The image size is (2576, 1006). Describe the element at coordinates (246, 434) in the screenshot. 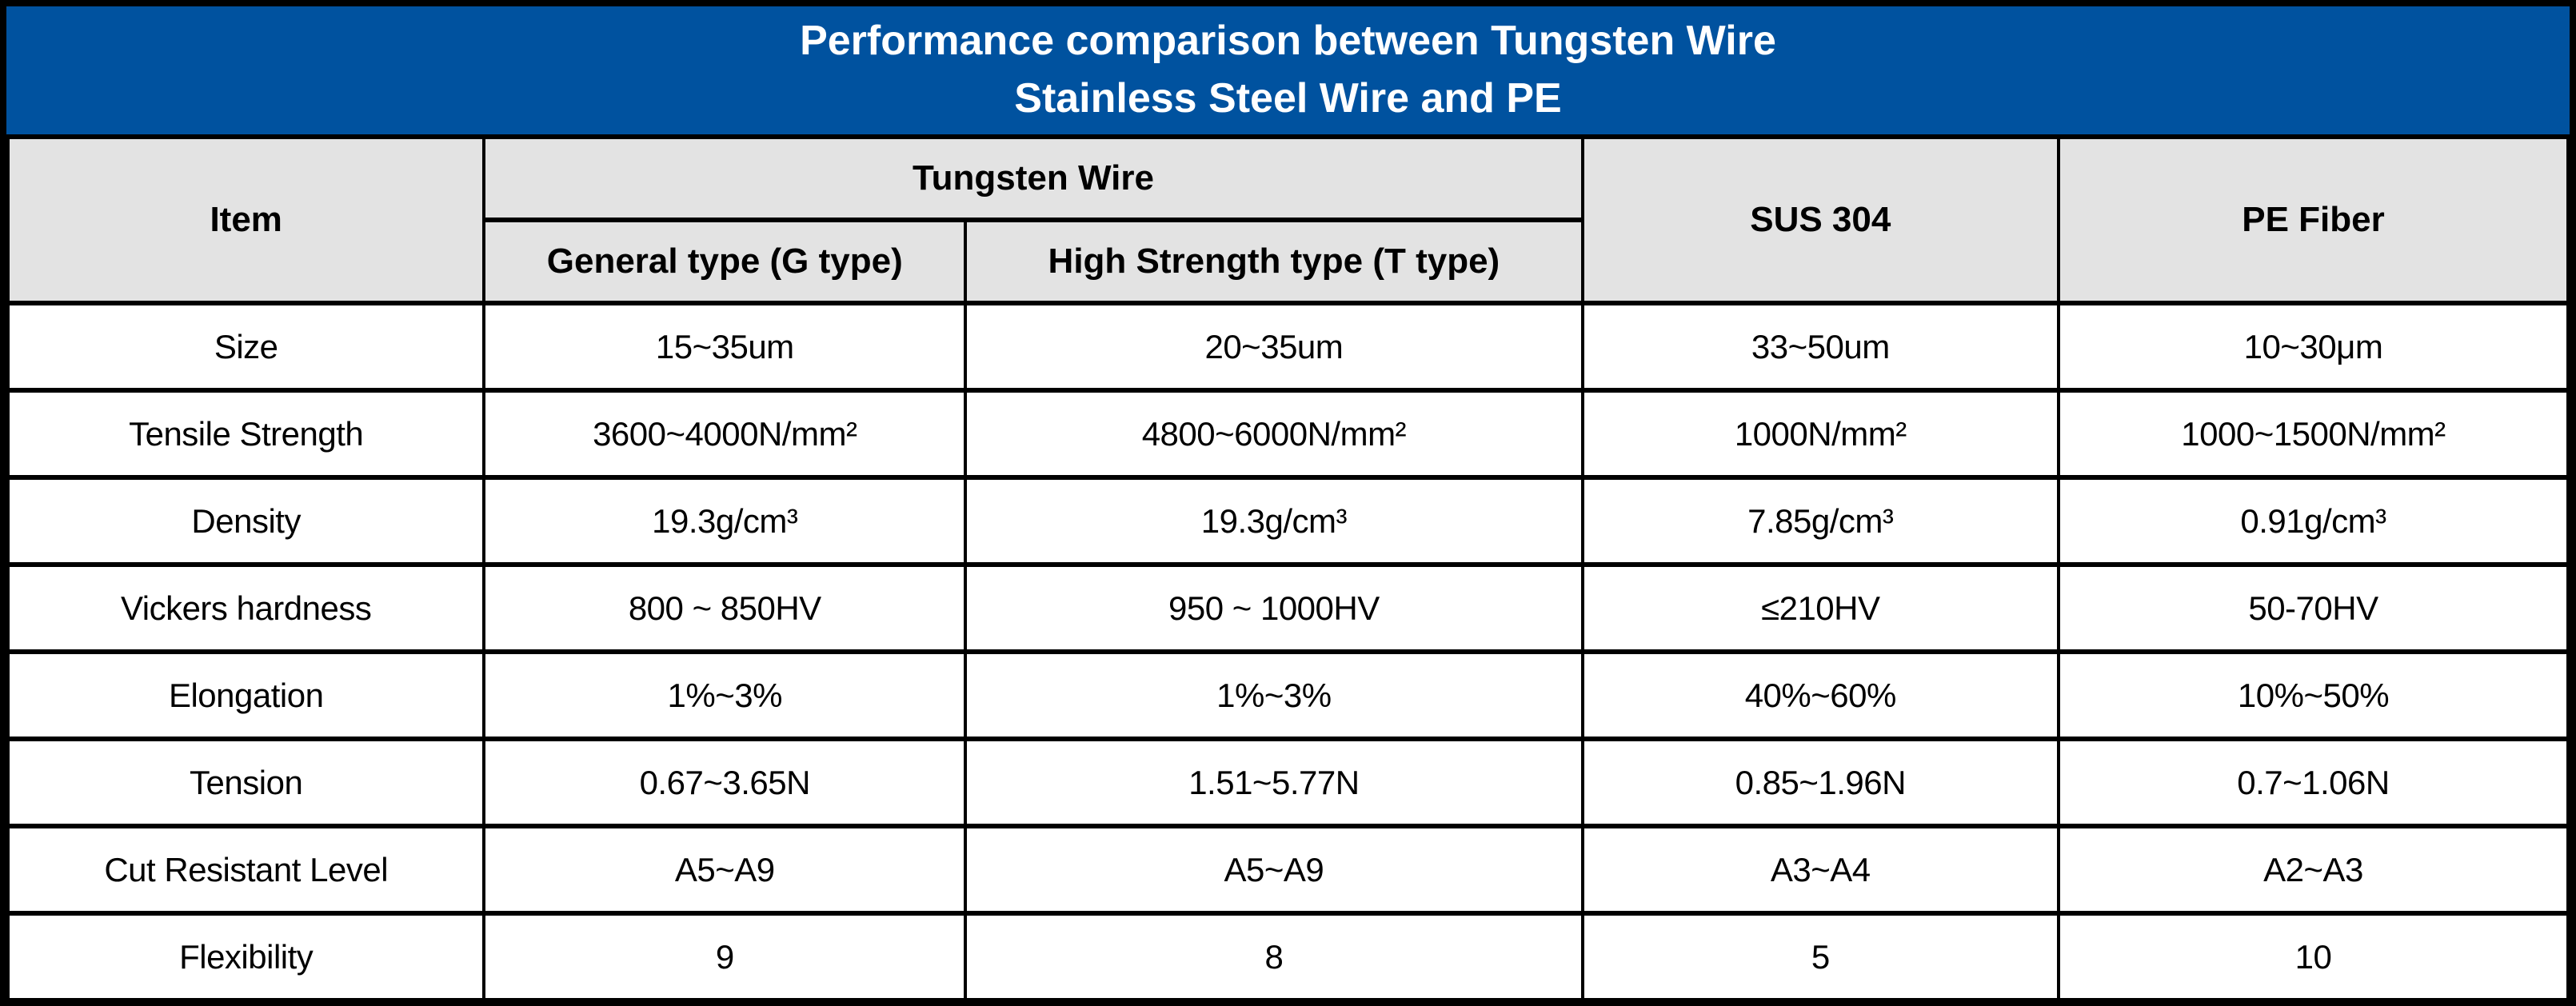

I see `row-label: Tensile Strength` at that location.